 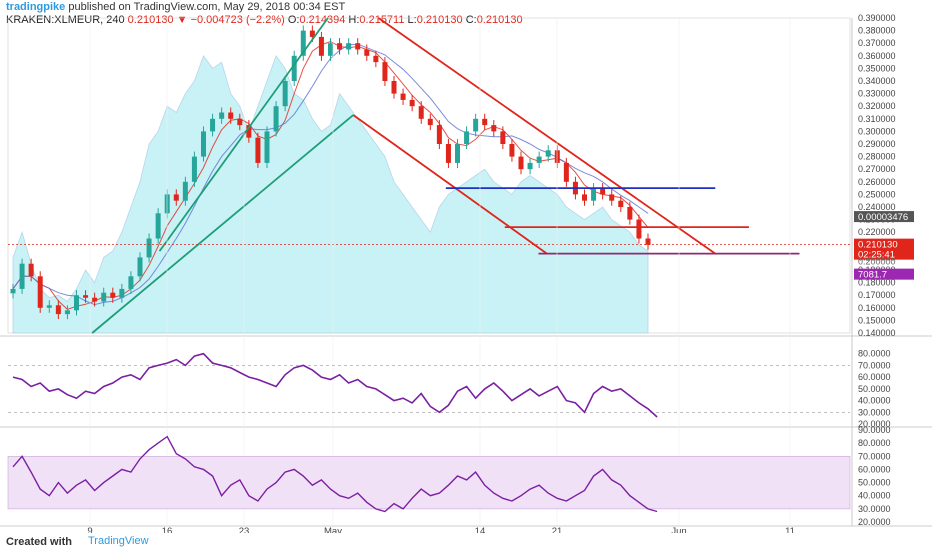 What do you see at coordinates (874, 401) in the screenshot?
I see `rsi-tick-label: 40.0000` at bounding box center [874, 401].